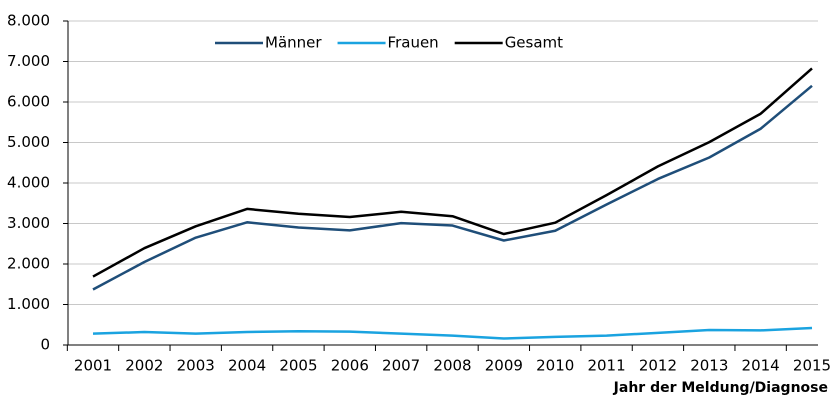 The height and width of the screenshot is (401, 832). Describe the element at coordinates (28, 61) in the screenshot. I see `y-tick-label: 7.000` at that location.